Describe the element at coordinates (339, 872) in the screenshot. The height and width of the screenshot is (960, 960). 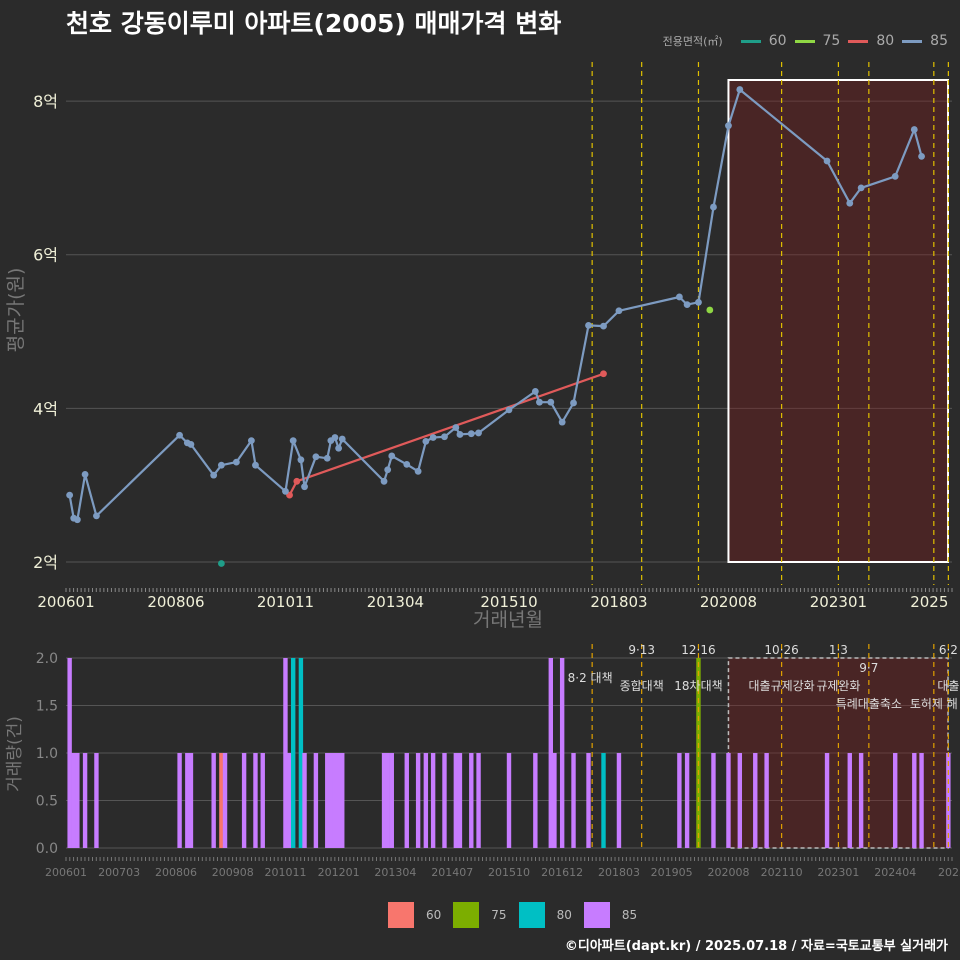
I see `volume-x-tick-label: 201201` at that location.